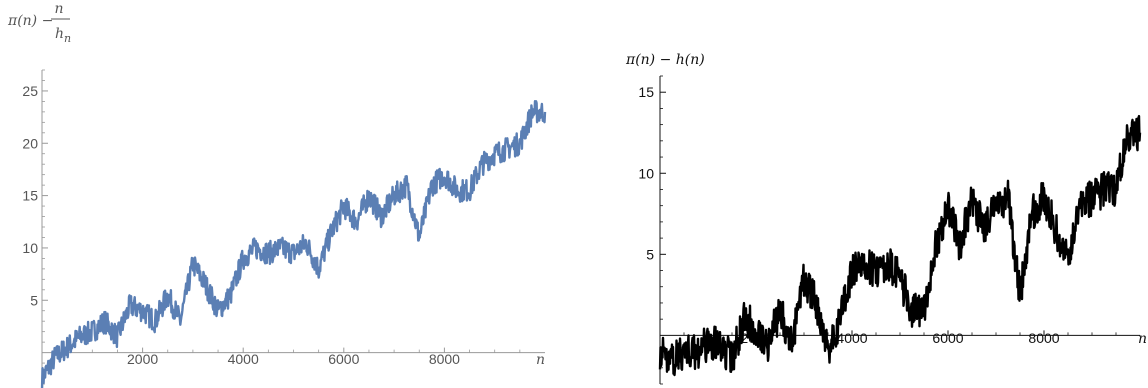  Describe the element at coordinates (947, 338) in the screenshot. I see `chart-2-x-tick-label: 6000` at that location.